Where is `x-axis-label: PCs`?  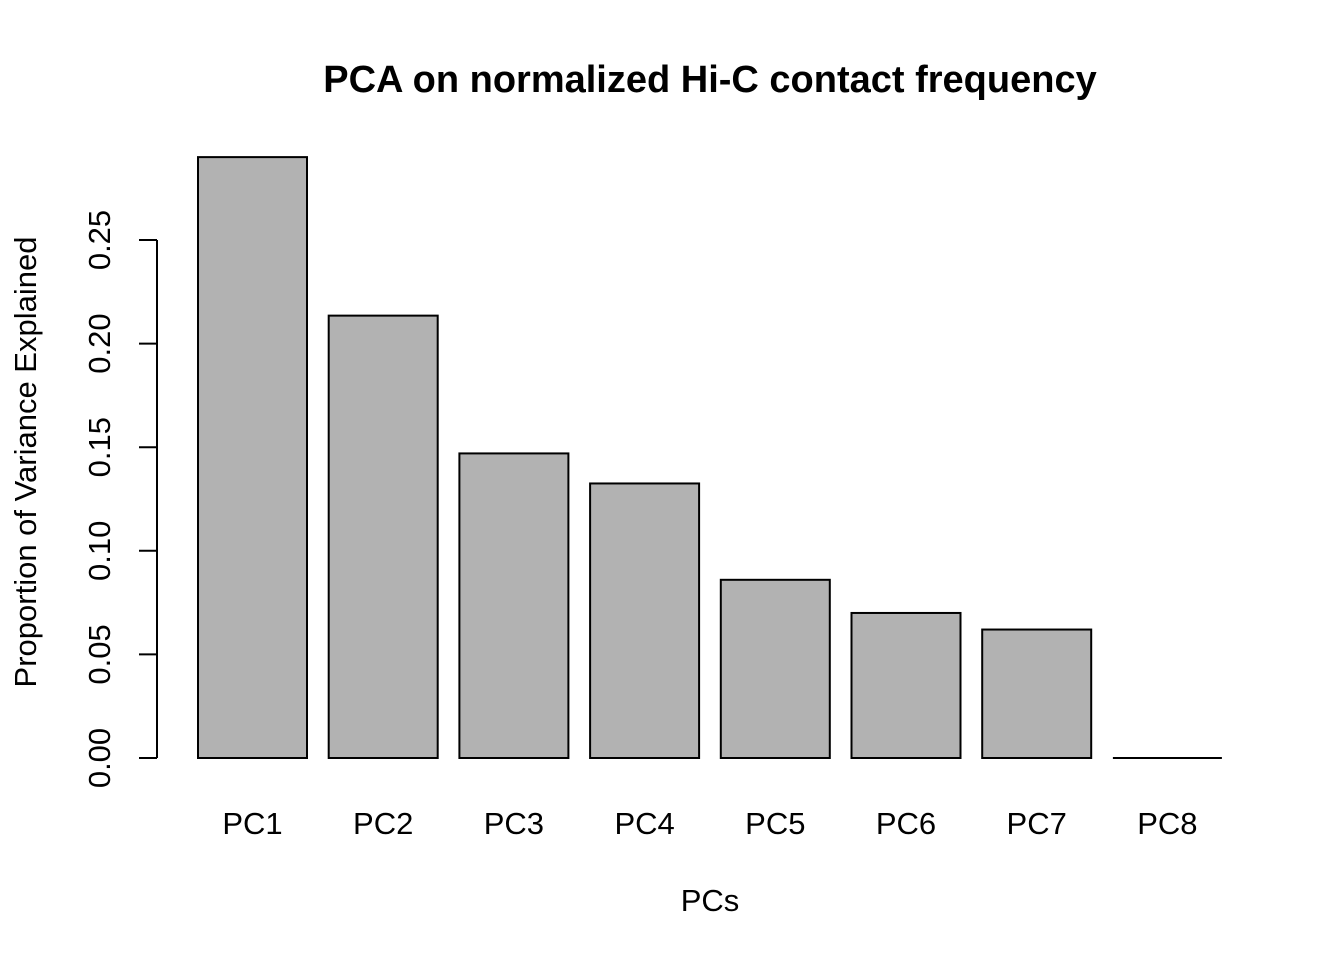 x-axis-label: PCs is located at coordinates (710, 900).